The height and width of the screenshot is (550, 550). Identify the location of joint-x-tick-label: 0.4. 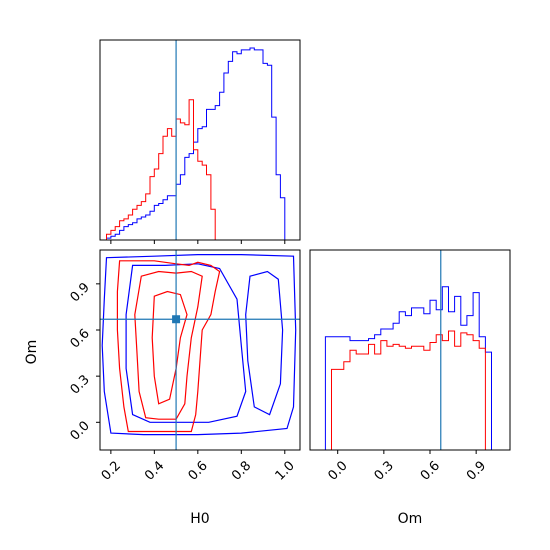
(154, 470).